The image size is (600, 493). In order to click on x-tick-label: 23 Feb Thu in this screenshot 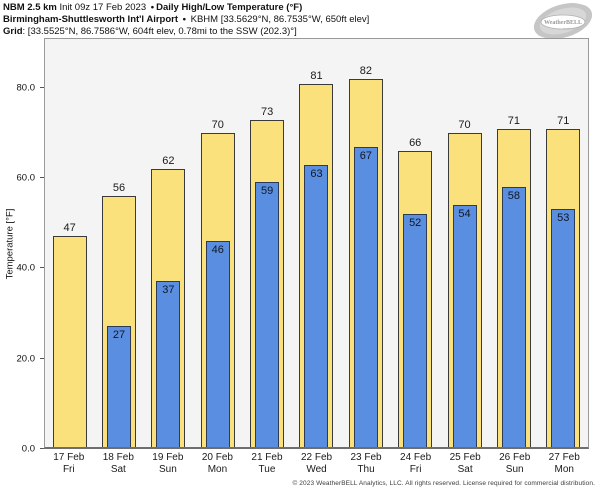, I will do `click(366, 464)`.